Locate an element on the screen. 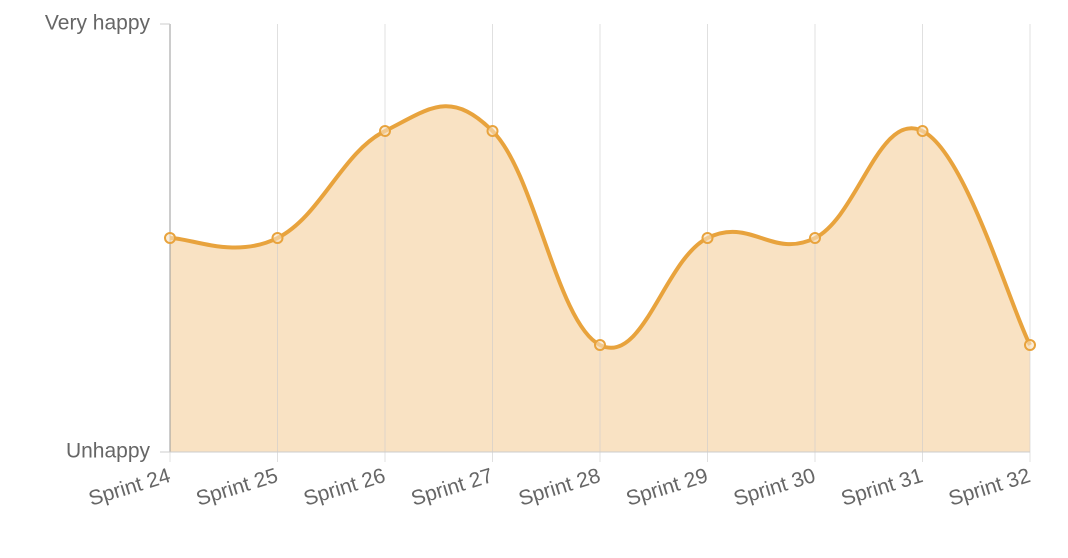  y-tick-label: Unhappy is located at coordinates (108, 451).